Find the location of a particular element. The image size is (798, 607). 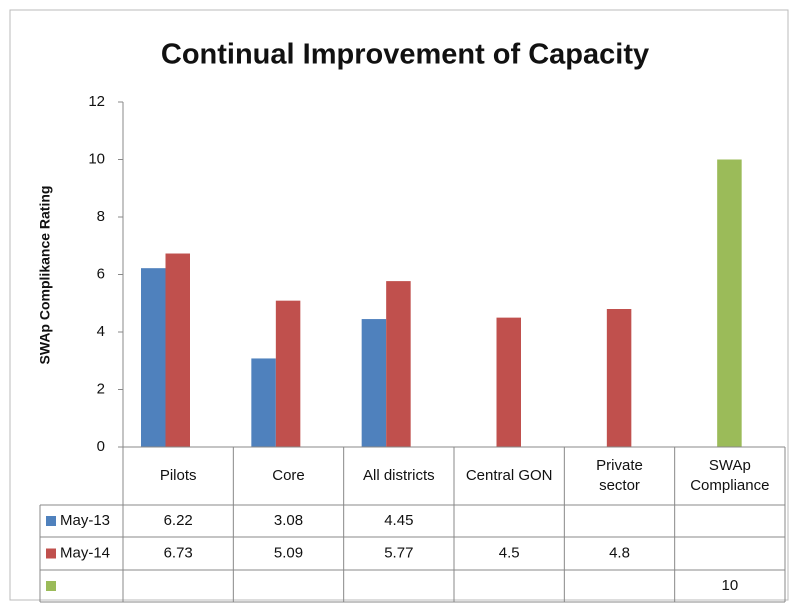

x-tick-label: Central GON is located at coordinates (509, 475).